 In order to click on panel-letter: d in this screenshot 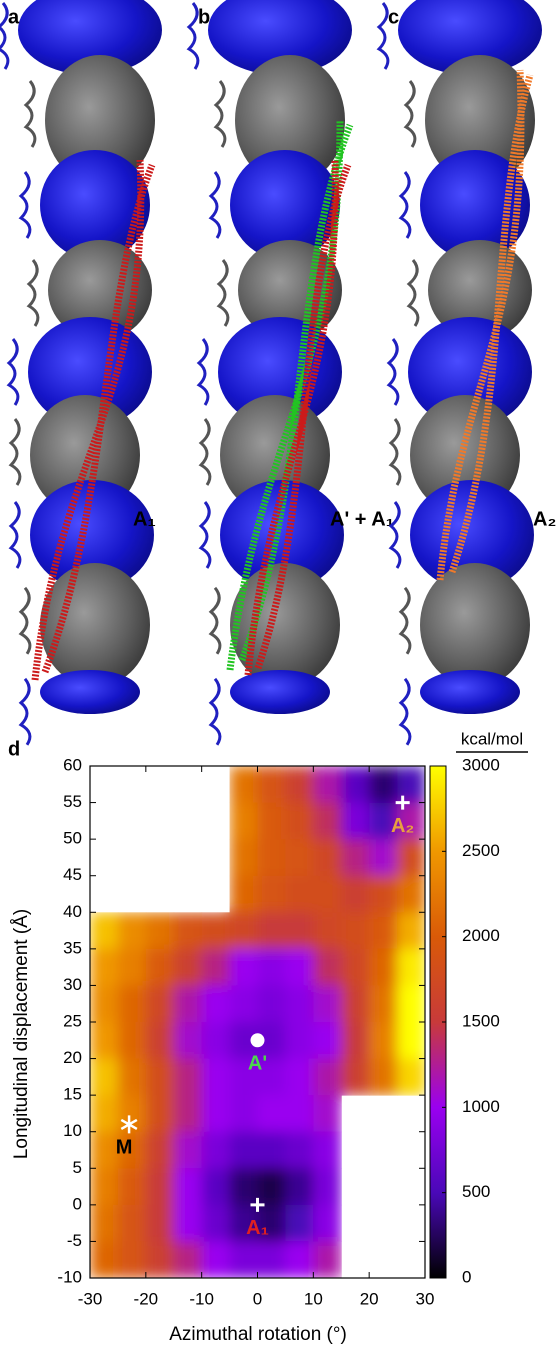, I will do `click(14, 749)`.